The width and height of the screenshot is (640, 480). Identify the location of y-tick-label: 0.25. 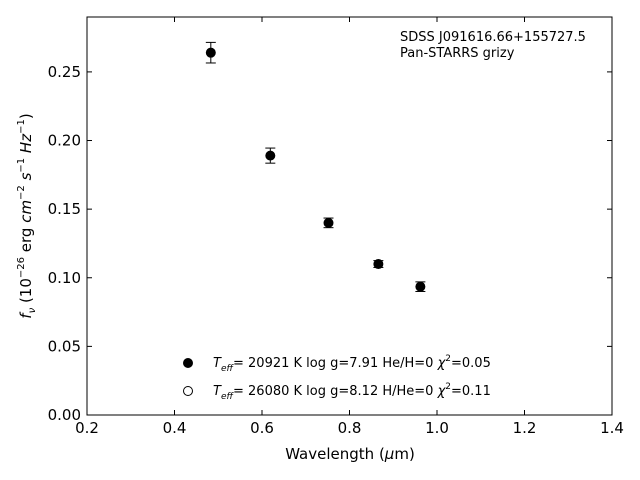
(64, 72).